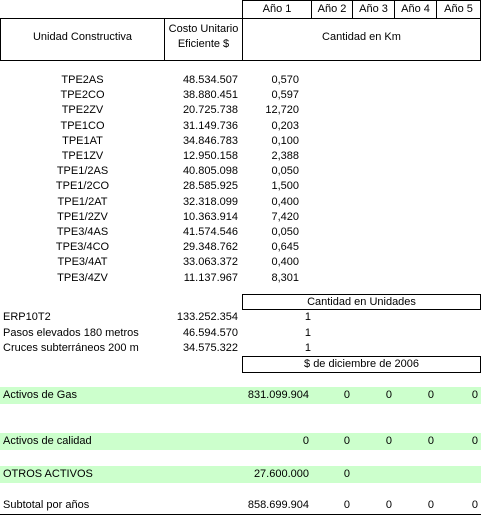  Describe the element at coordinates (210, 262) in the screenshot. I see `unit-cost: 33.063.372` at that location.